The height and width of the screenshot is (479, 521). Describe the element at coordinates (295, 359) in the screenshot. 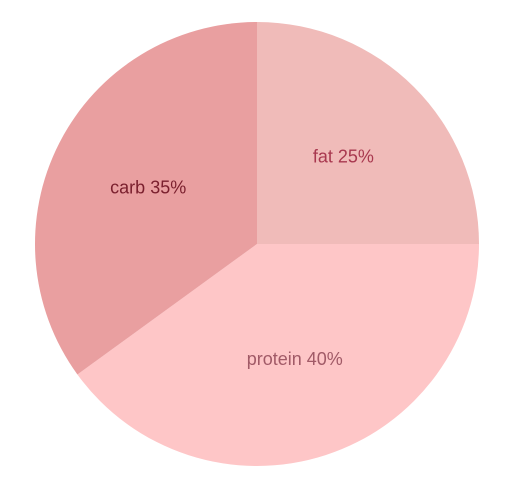

I see `pie-label-protein: protein 40%` at that location.